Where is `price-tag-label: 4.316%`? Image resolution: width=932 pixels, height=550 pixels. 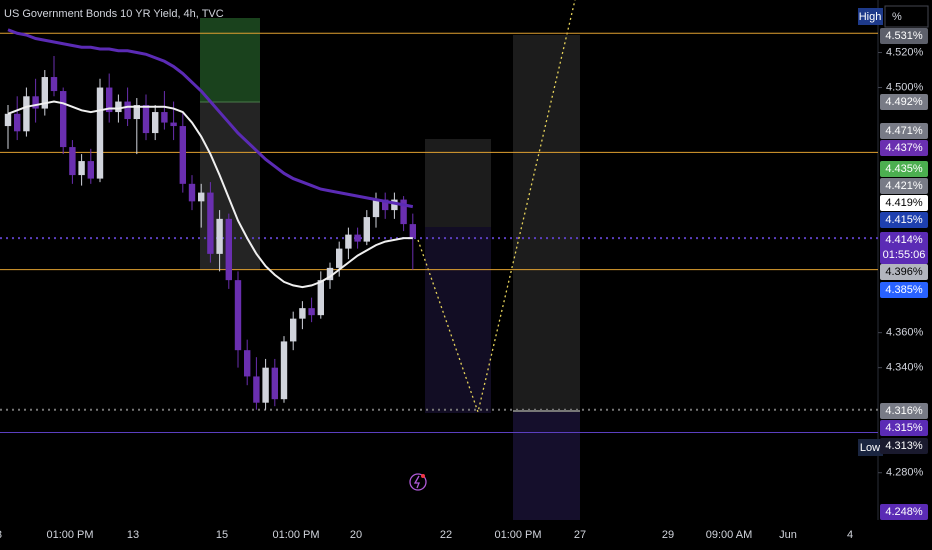 price-tag-label: 4.316% is located at coordinates (904, 411).